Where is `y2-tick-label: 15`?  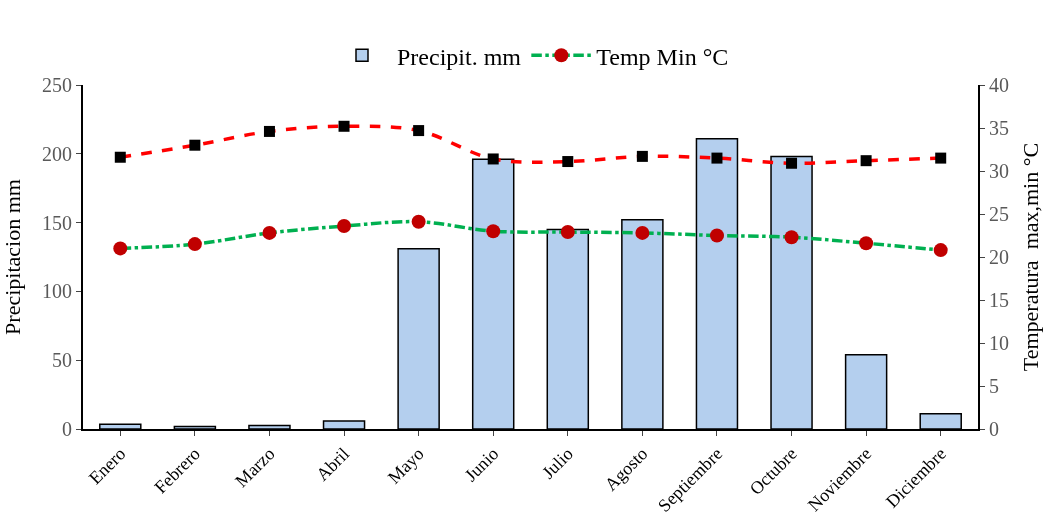 y2-tick-label: 15 is located at coordinates (999, 300).